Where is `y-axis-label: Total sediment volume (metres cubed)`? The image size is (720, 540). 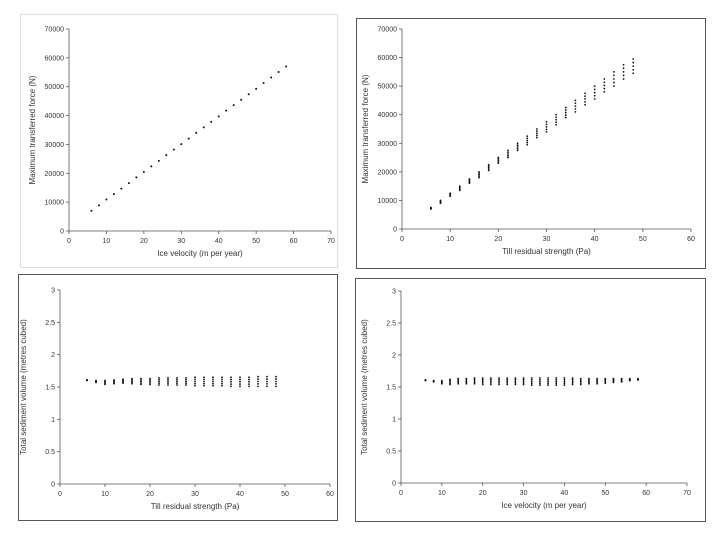 y-axis-label: Total sediment volume (metres cubed) is located at coordinates (23, 387).